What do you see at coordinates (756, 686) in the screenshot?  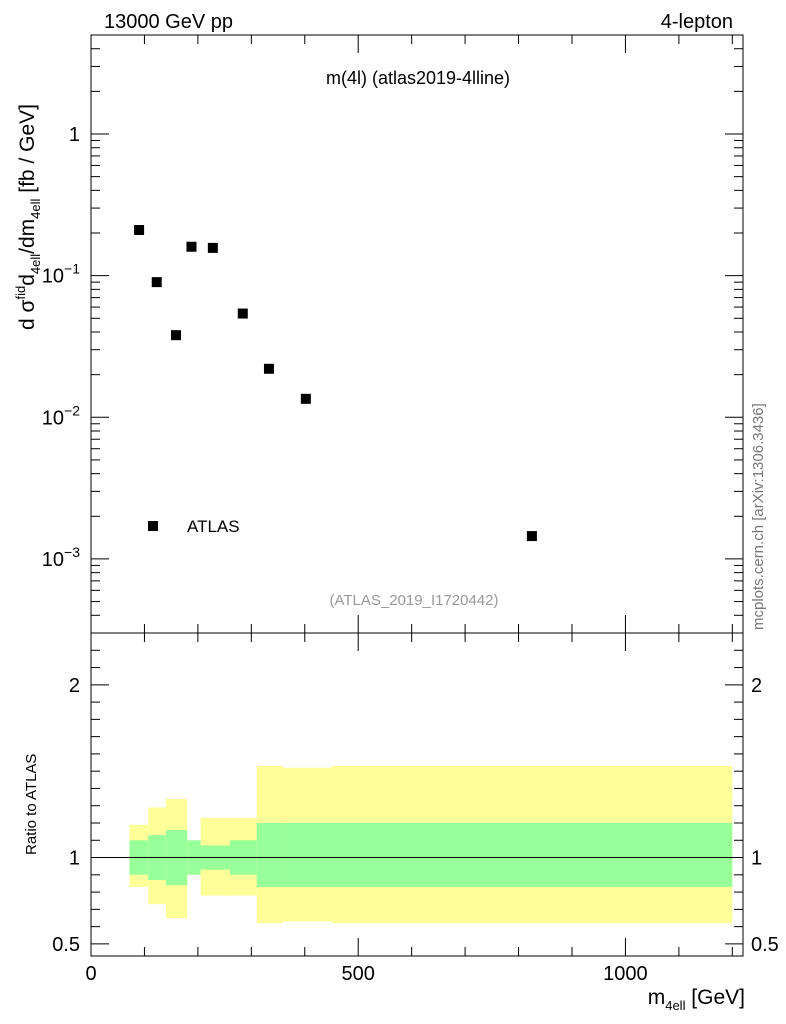 I see `ratio-y-tick-label-right: 2` at bounding box center [756, 686].